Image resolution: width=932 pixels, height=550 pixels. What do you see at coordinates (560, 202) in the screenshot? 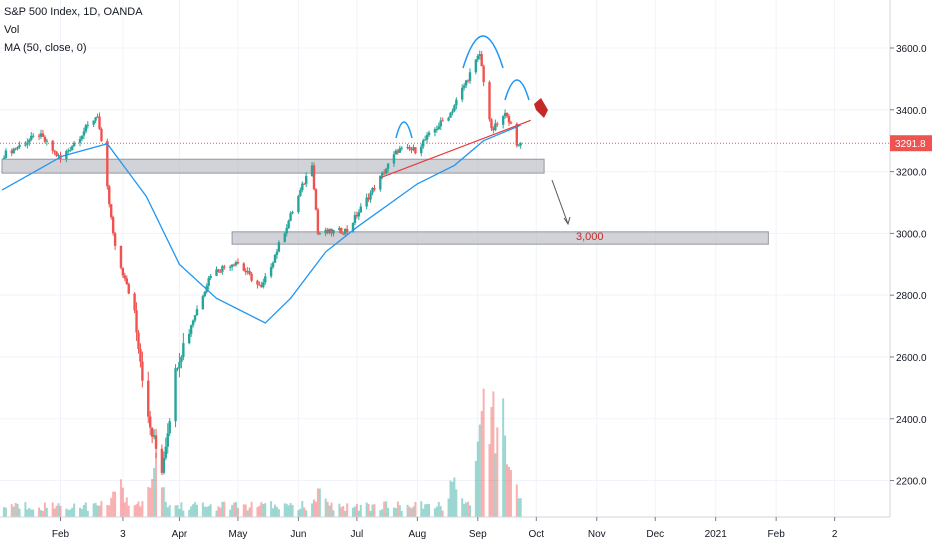
I see `target-arrow` at bounding box center [560, 202].